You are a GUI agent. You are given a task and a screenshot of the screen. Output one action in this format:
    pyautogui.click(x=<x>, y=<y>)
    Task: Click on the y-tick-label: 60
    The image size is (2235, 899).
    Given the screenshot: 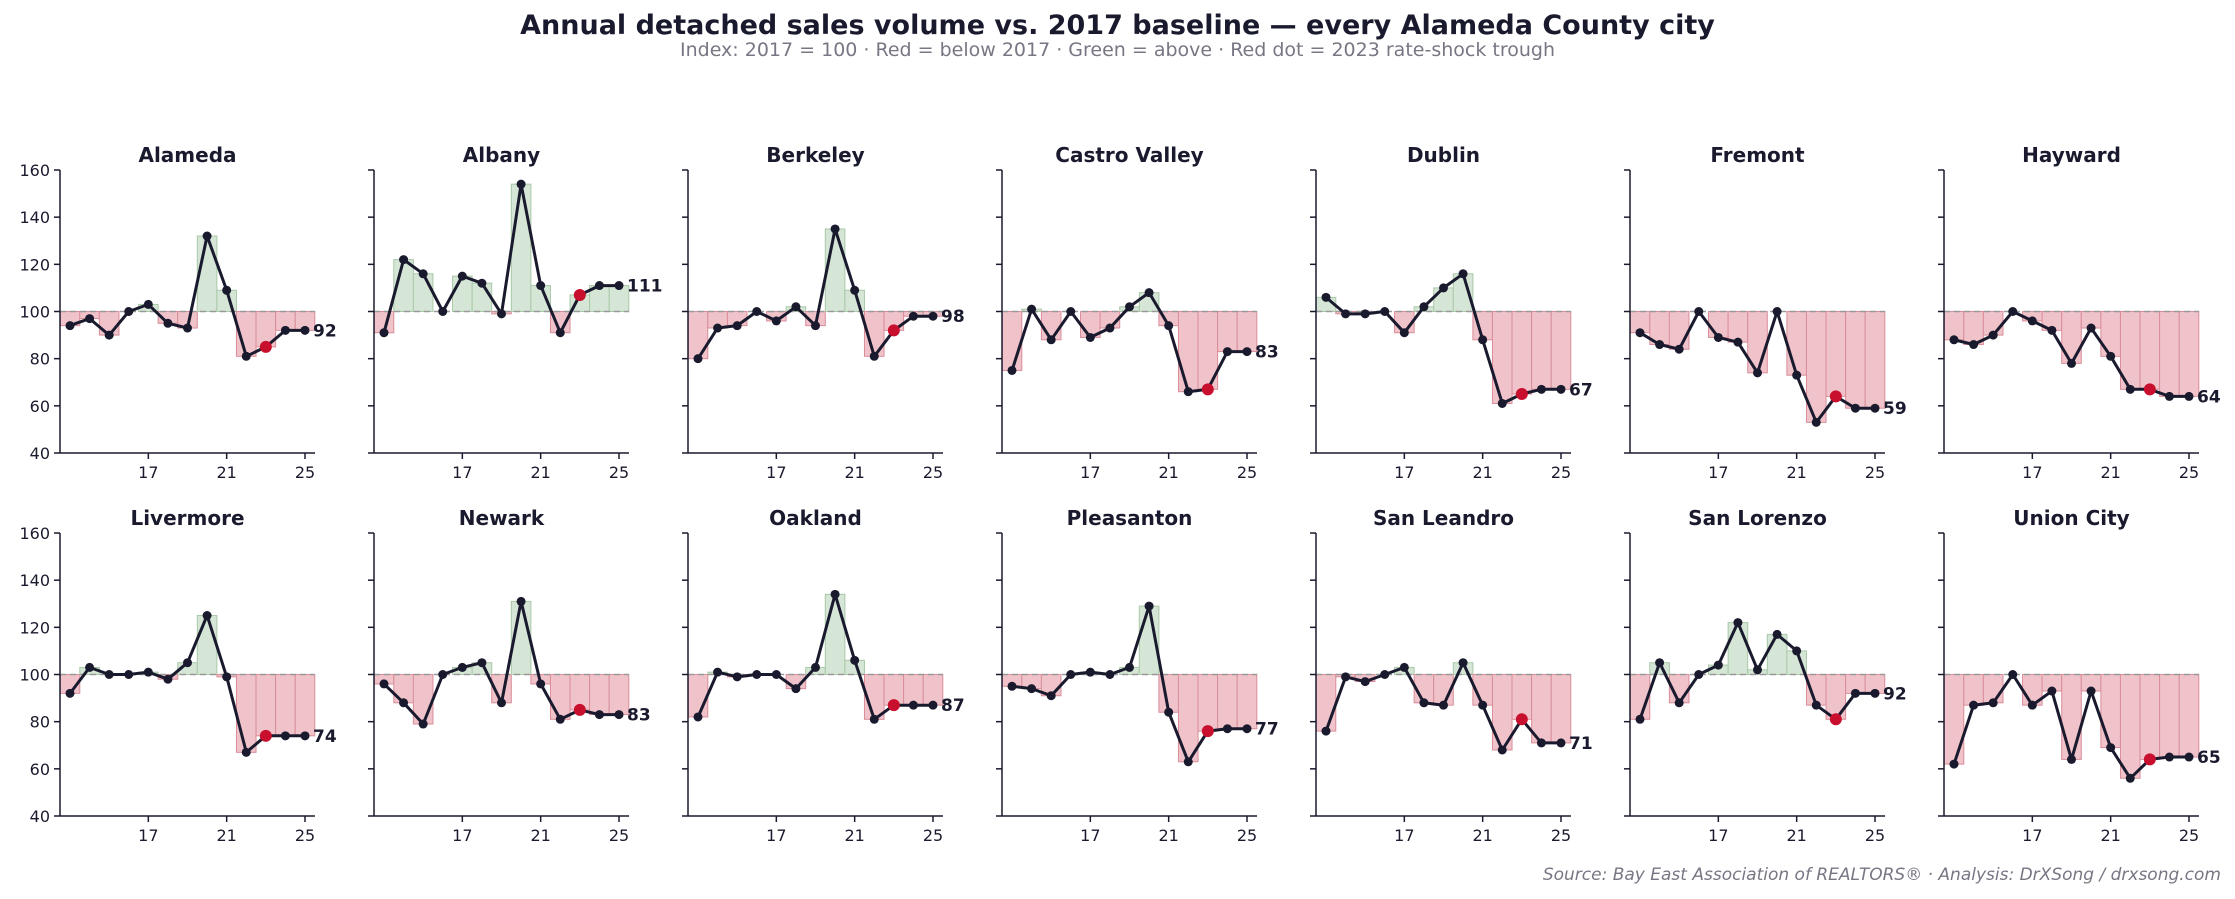 What is the action you would take?
    pyautogui.click(x=40, y=406)
    